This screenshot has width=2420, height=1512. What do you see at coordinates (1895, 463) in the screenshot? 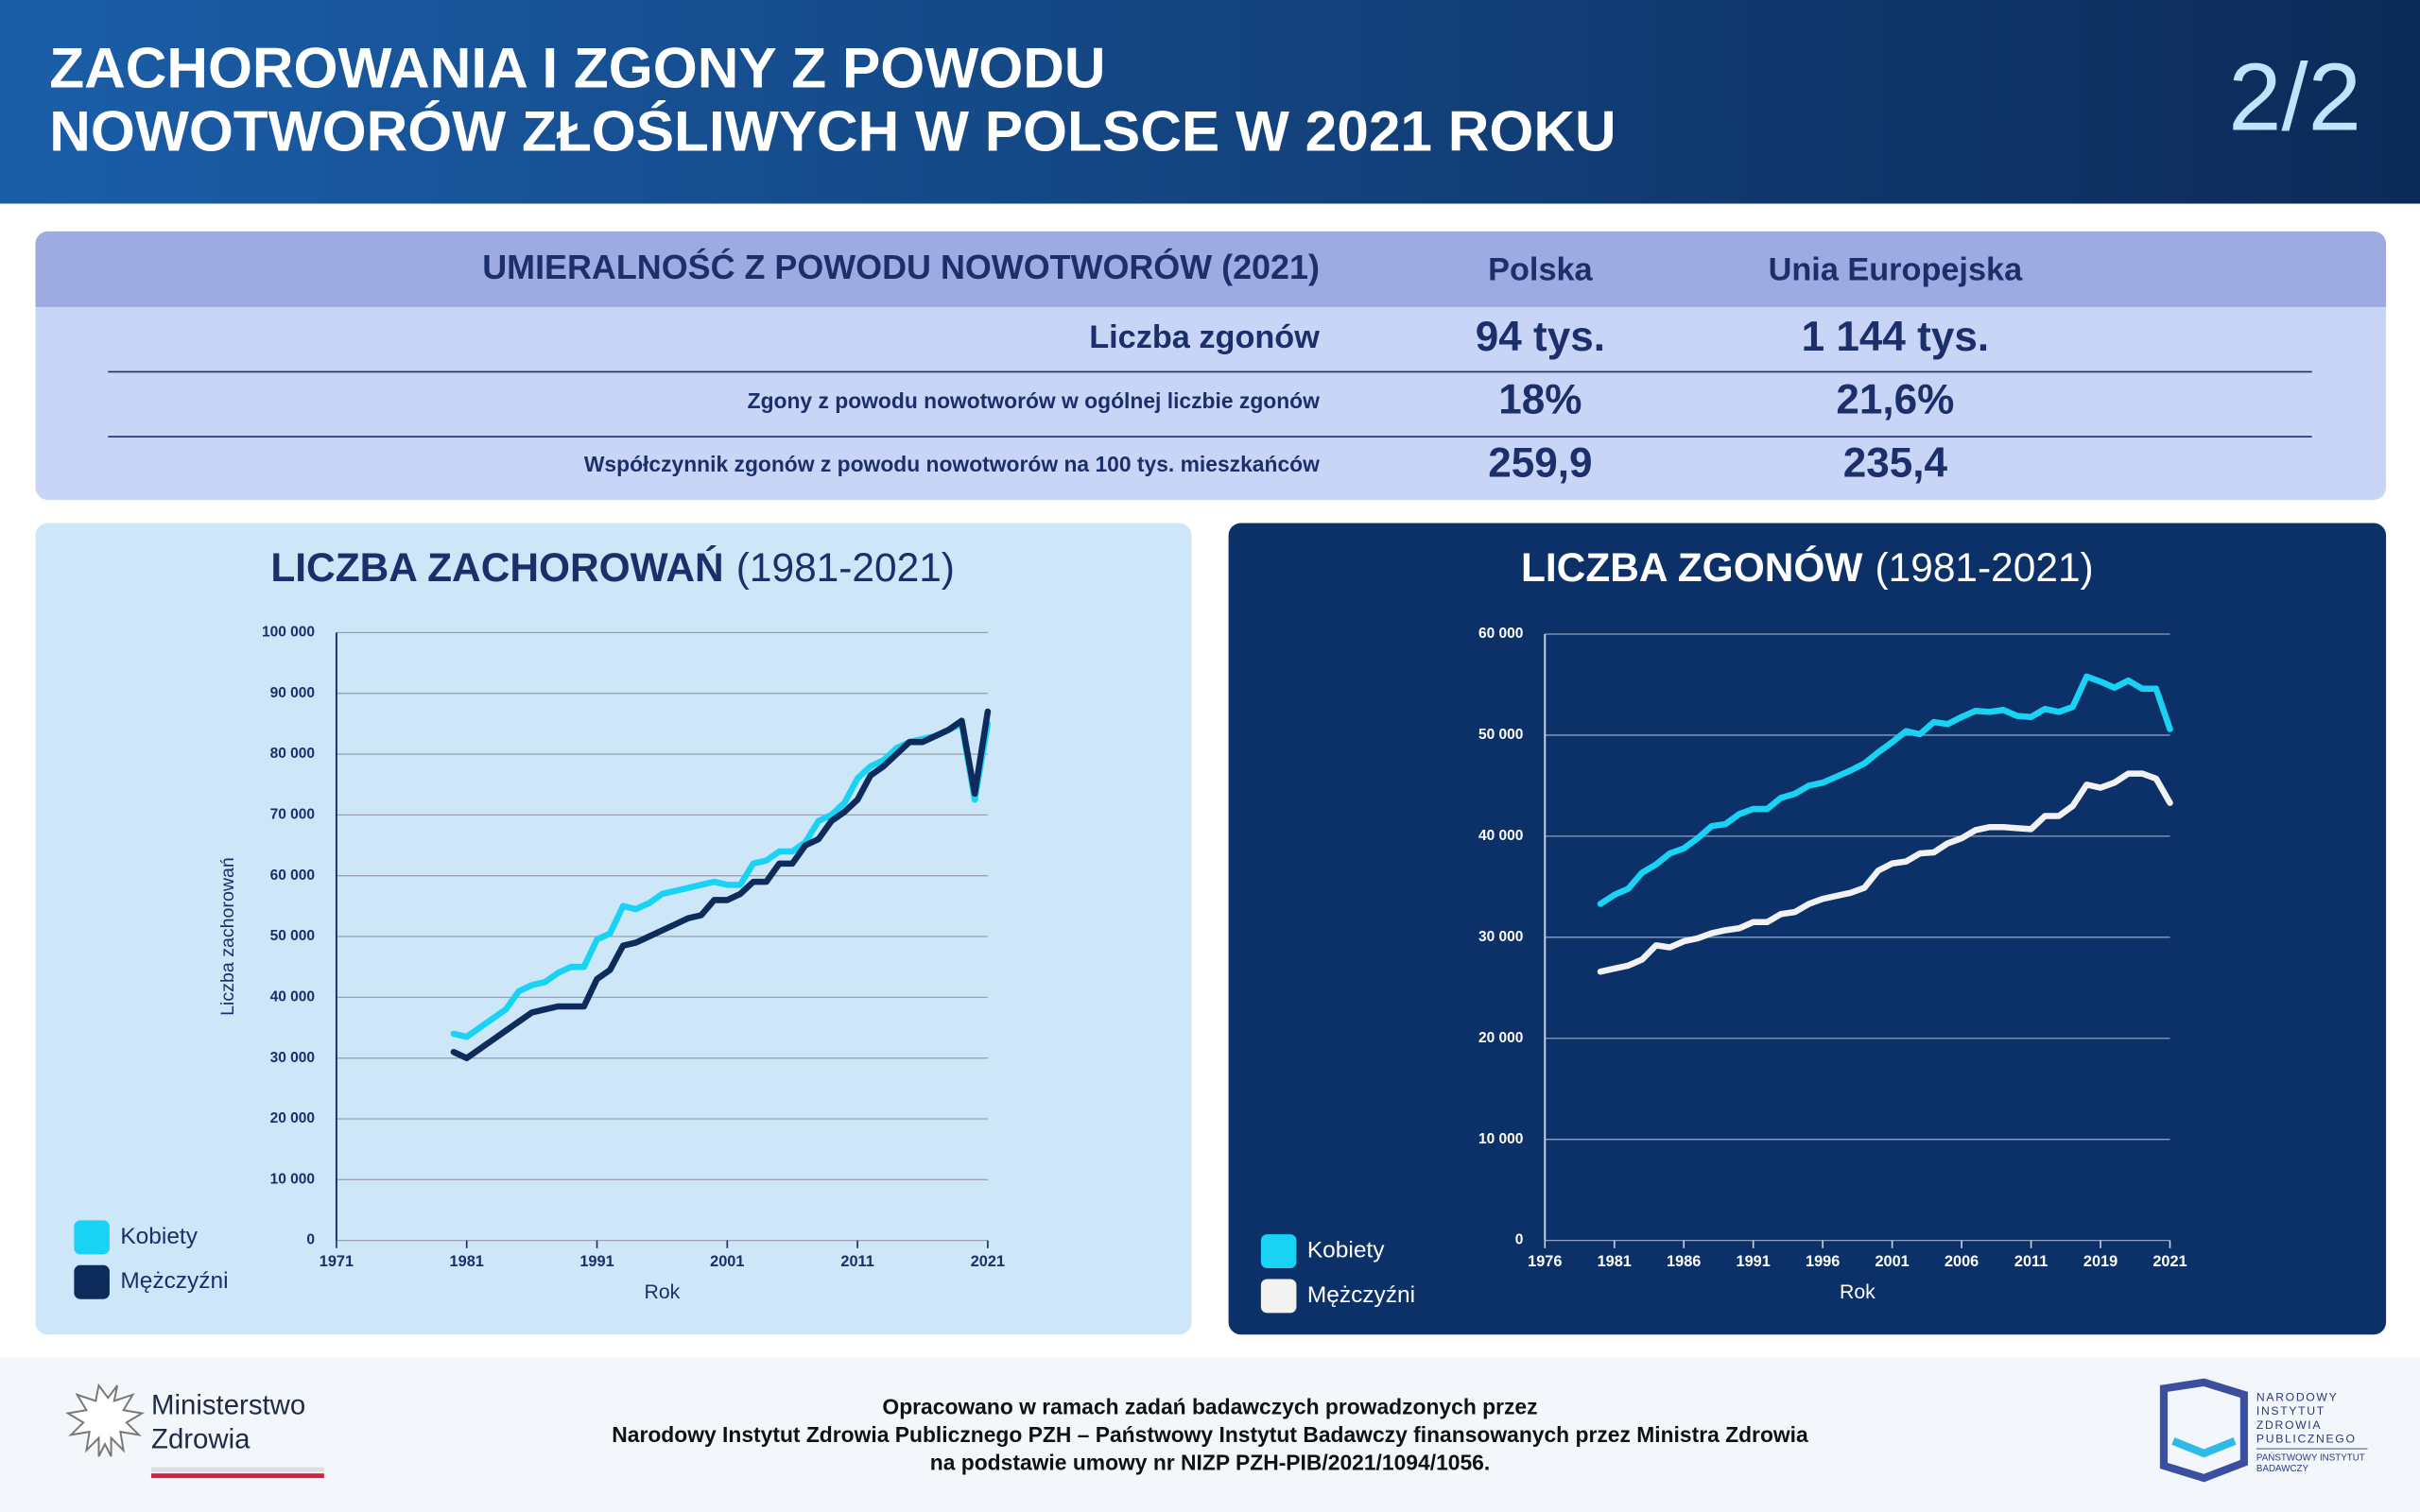
I see `row-value: 235,4` at bounding box center [1895, 463].